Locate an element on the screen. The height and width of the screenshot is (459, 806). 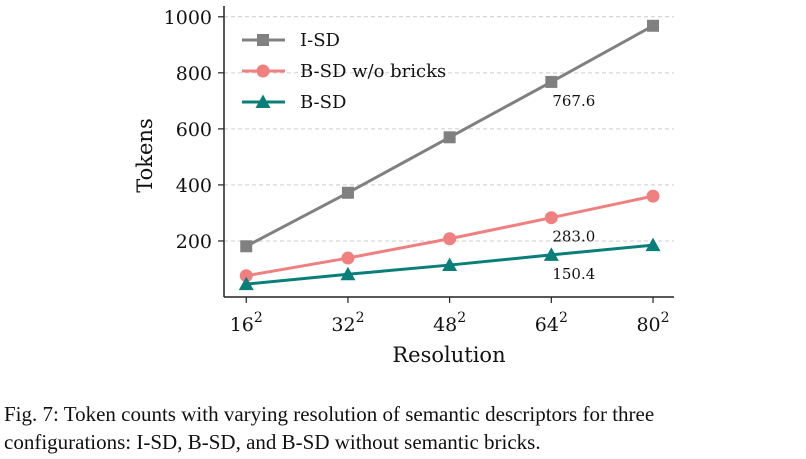
data-label-150-4: 150.4 is located at coordinates (573, 274).